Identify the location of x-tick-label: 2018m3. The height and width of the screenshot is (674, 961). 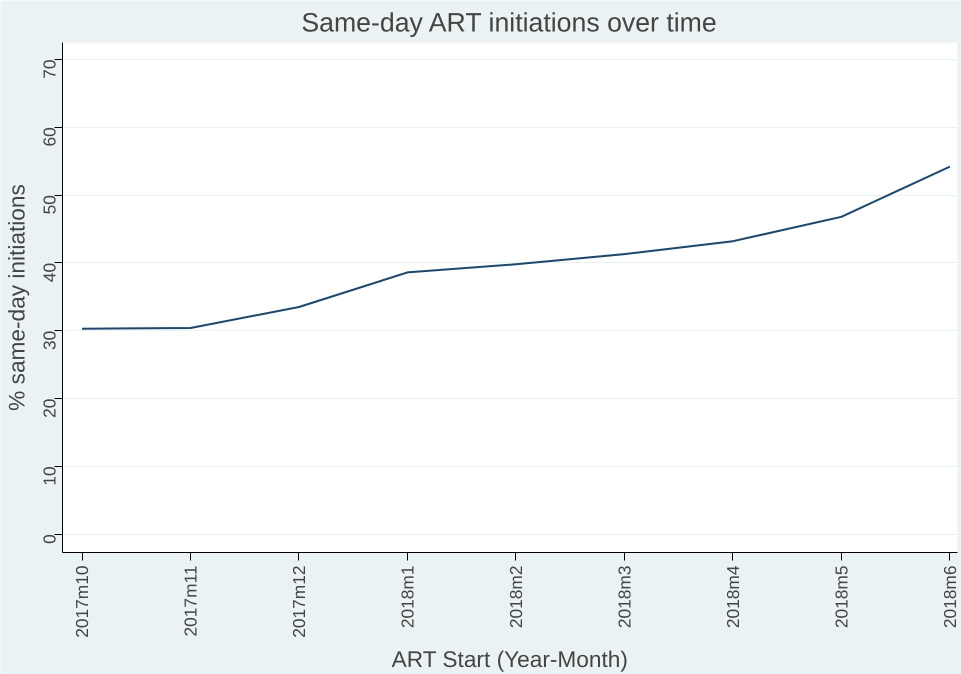
(624, 596).